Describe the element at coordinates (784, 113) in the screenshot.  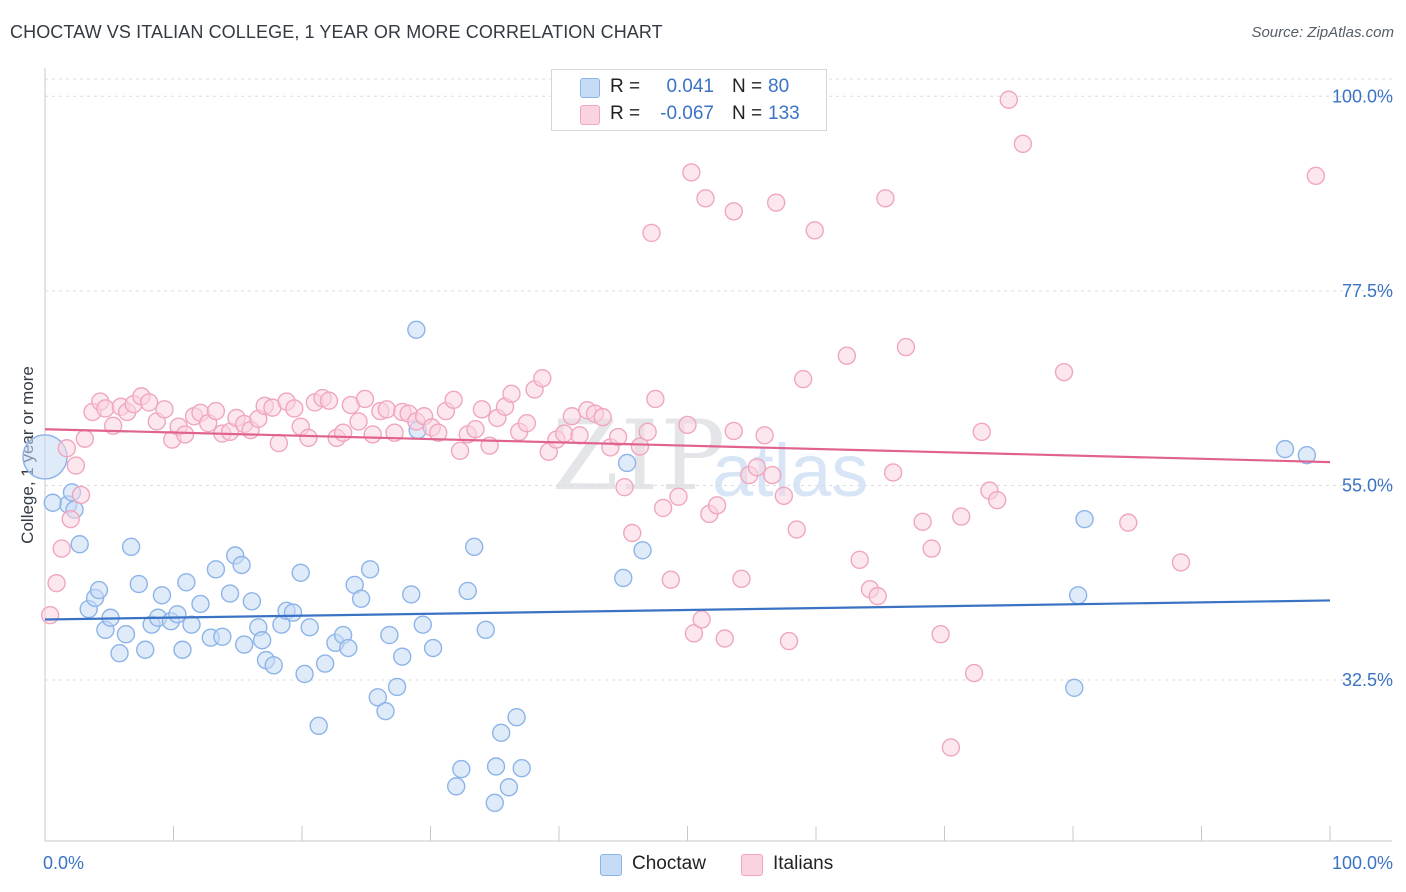
I see `legend-n-value: 133` at that location.